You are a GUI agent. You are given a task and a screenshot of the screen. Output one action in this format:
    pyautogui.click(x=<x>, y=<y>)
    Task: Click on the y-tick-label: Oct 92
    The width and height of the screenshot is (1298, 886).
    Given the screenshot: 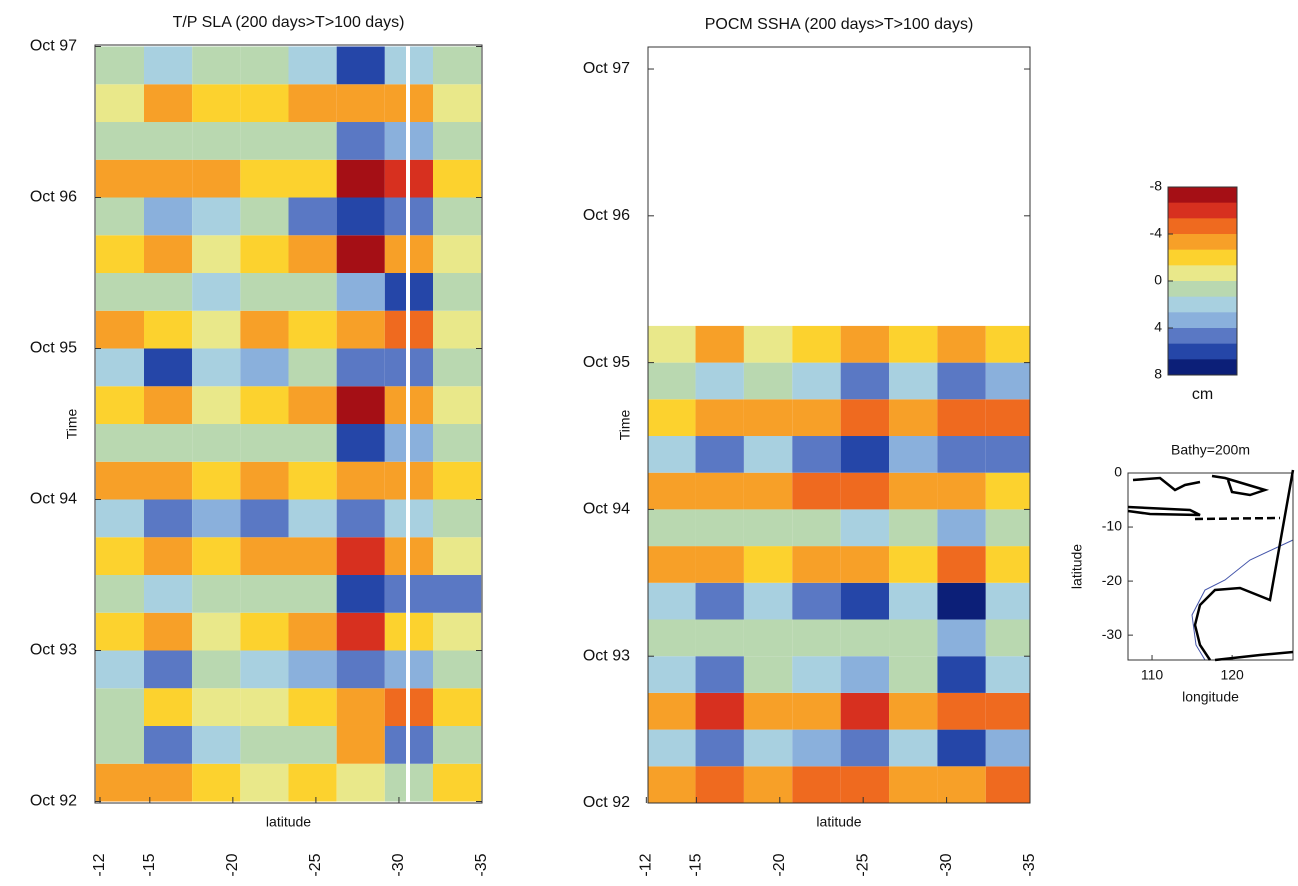 What is the action you would take?
    pyautogui.click(x=53, y=801)
    